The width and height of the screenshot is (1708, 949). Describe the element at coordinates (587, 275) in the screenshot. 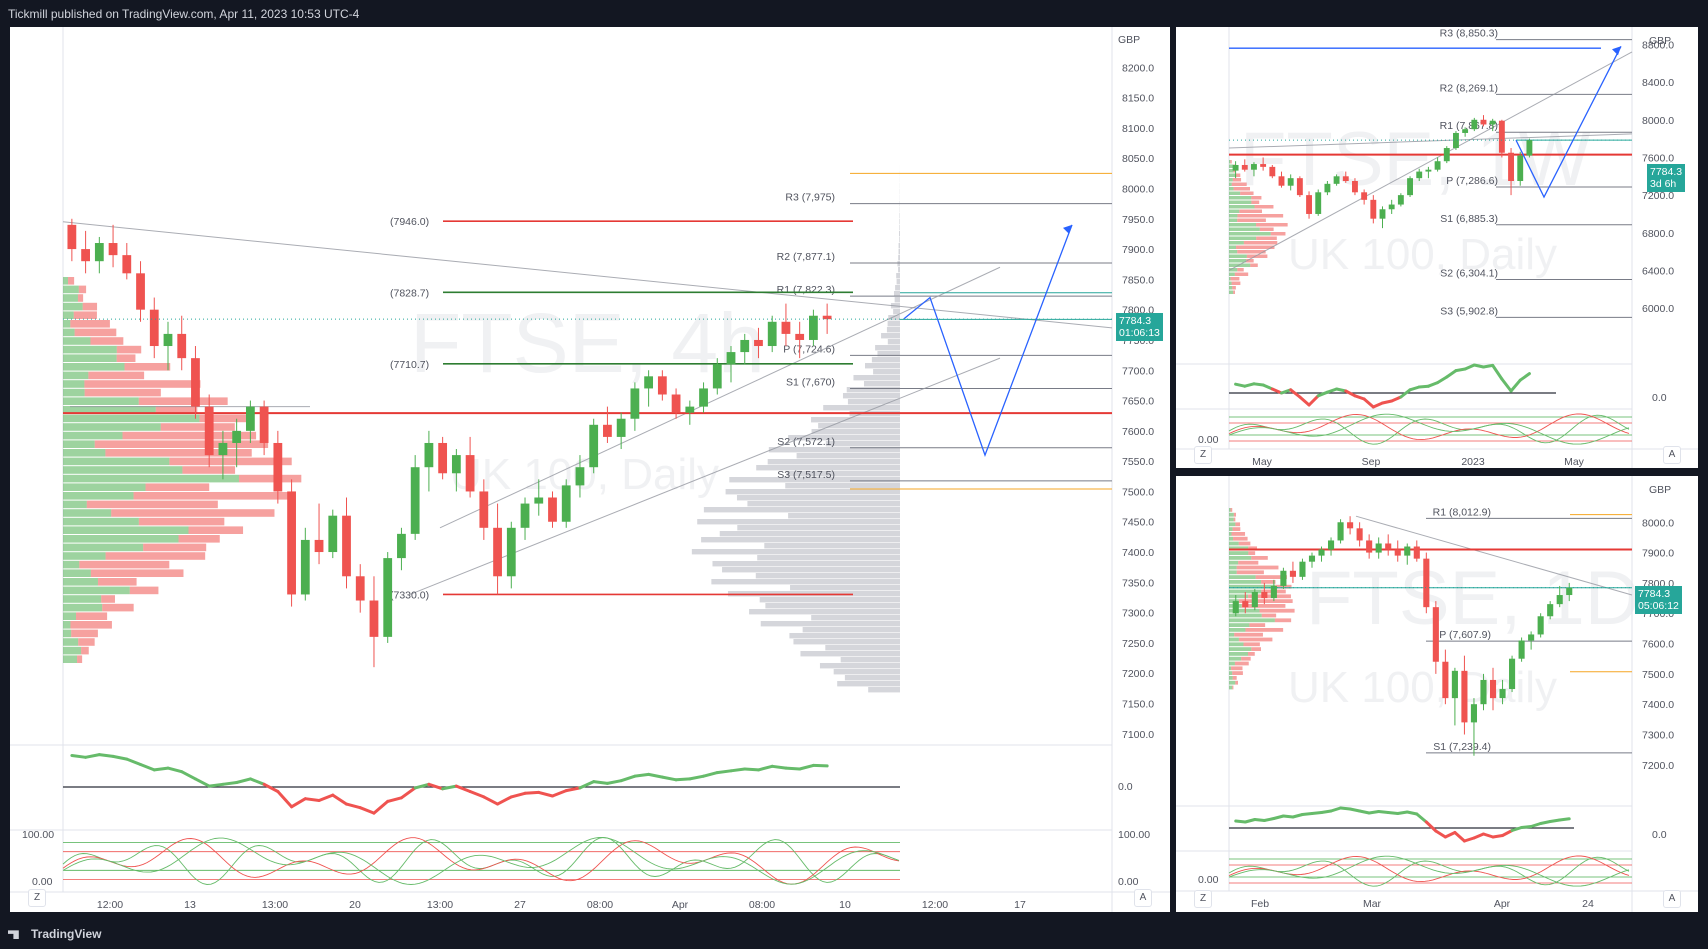

I see `trend-line` at that location.